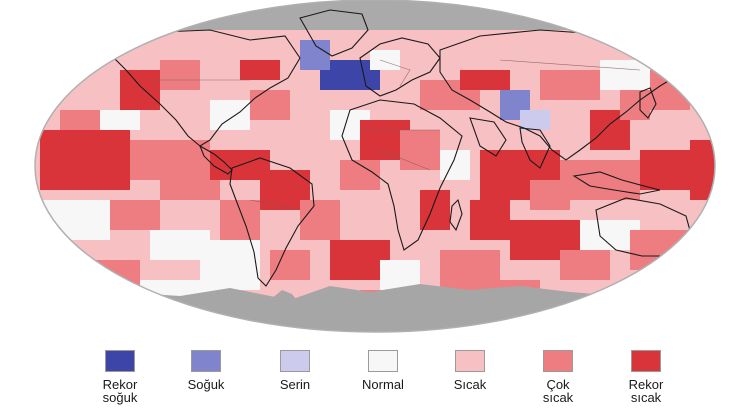 This screenshot has width=750, height=420. Describe the element at coordinates (215, 159) in the screenshot. I see `central-america-outline` at that location.